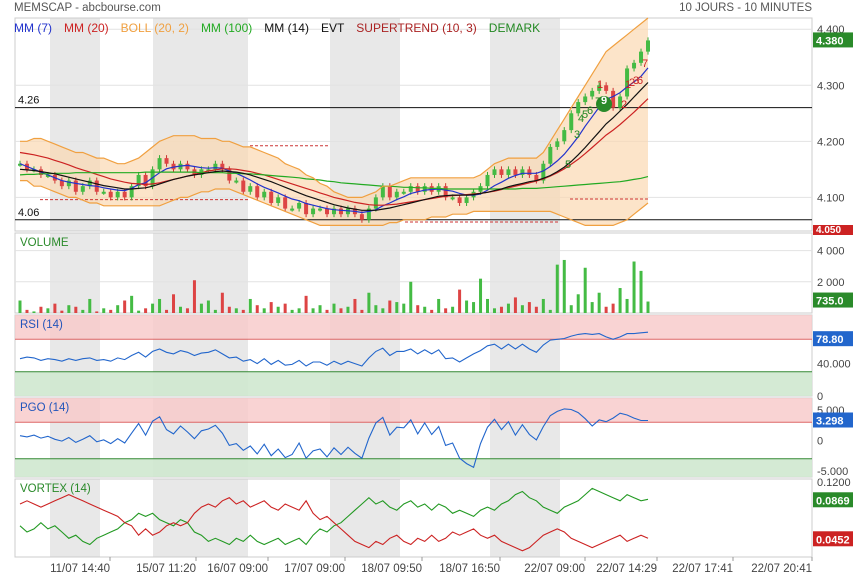  I want to click on vortex-plus-label: 0.0869, so click(833, 501).